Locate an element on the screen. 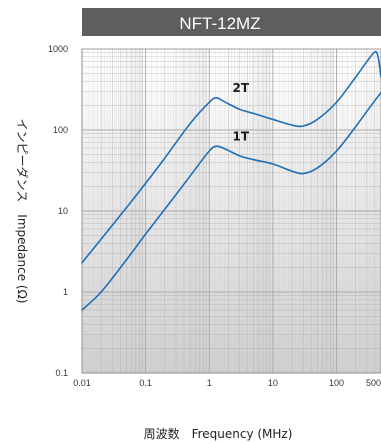  x-tick-label: 0.01 is located at coordinates (82, 383).